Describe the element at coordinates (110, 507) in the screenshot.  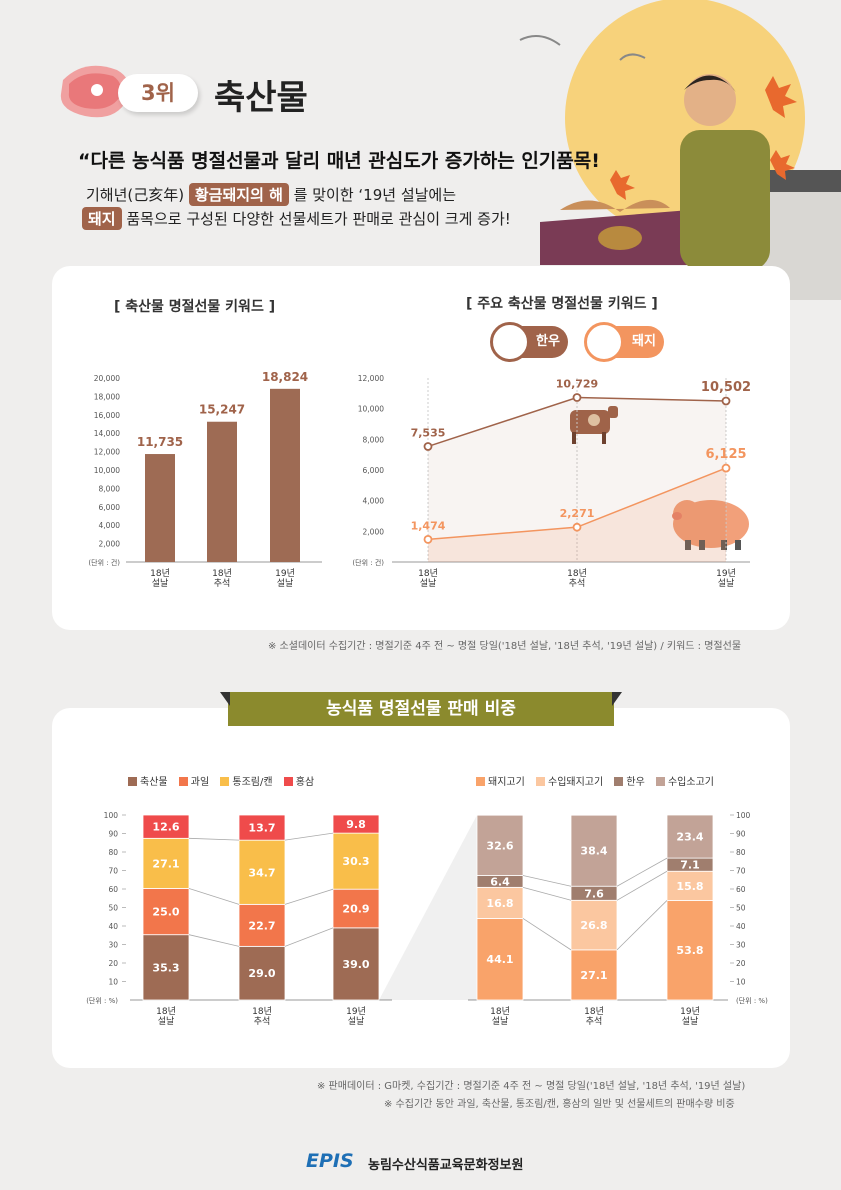
I see `y-tick-label: 6,000` at that location.